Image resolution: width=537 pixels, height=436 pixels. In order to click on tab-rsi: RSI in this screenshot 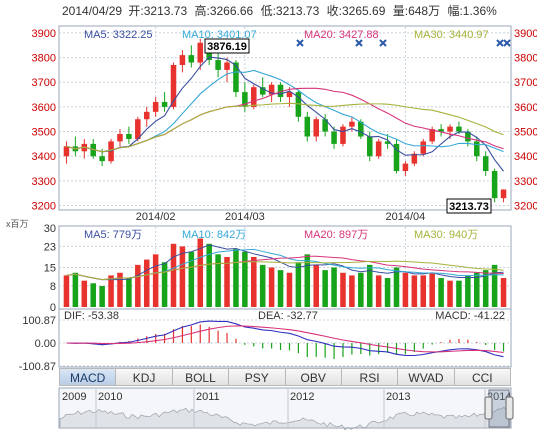, I will do `click(370, 377)`.